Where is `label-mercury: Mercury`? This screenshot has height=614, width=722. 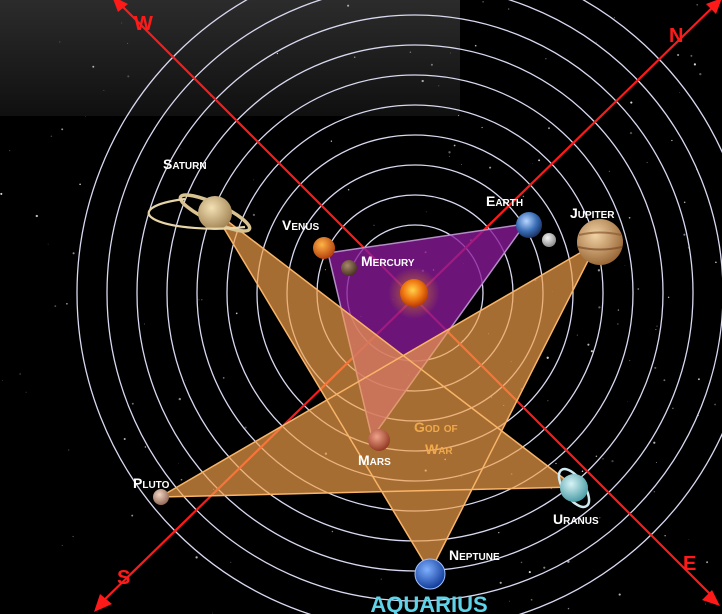 label-mercury: Mercury is located at coordinates (388, 261).